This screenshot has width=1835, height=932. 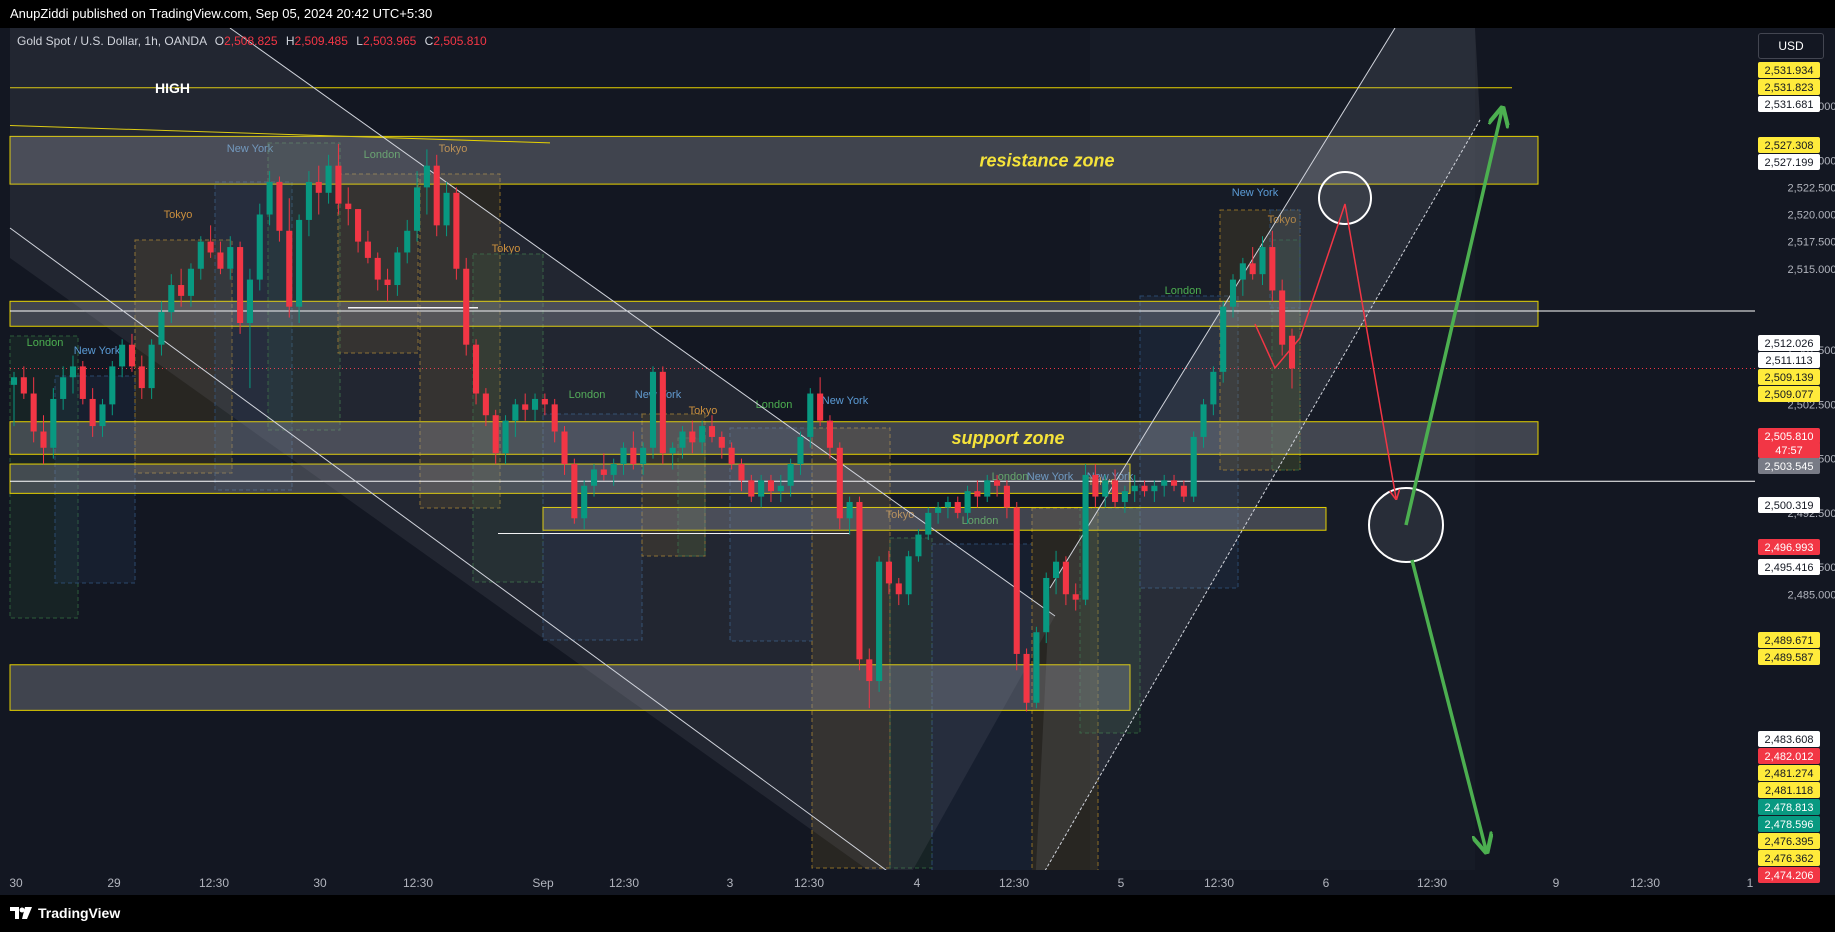 What do you see at coordinates (1448, 704) in the screenshot?
I see `green-arrow-down` at bounding box center [1448, 704].